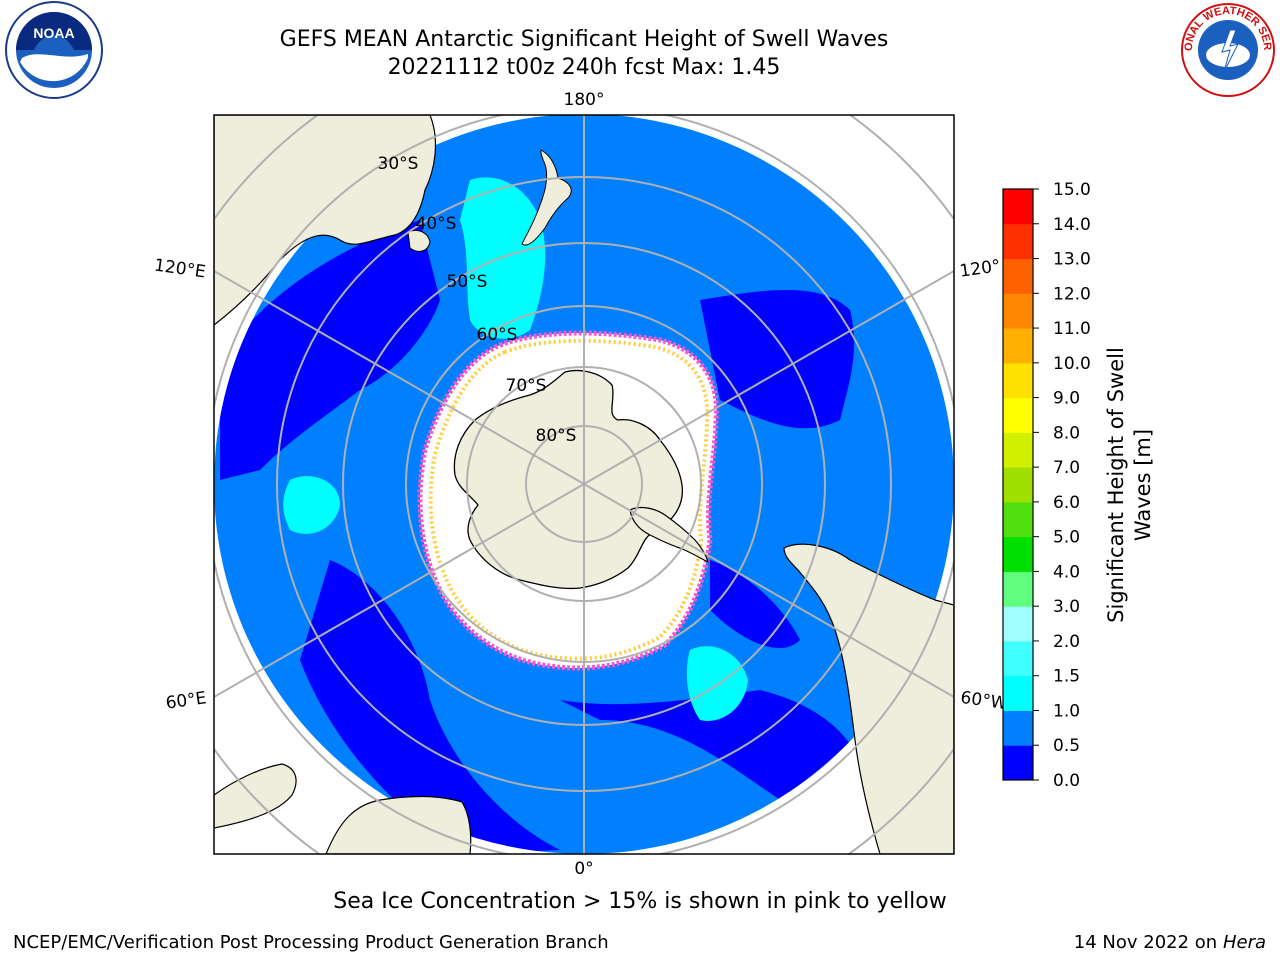 The height and width of the screenshot is (960, 1280). What do you see at coordinates (1066, 642) in the screenshot?
I see `colorbar-tick-label: 2.0` at bounding box center [1066, 642].